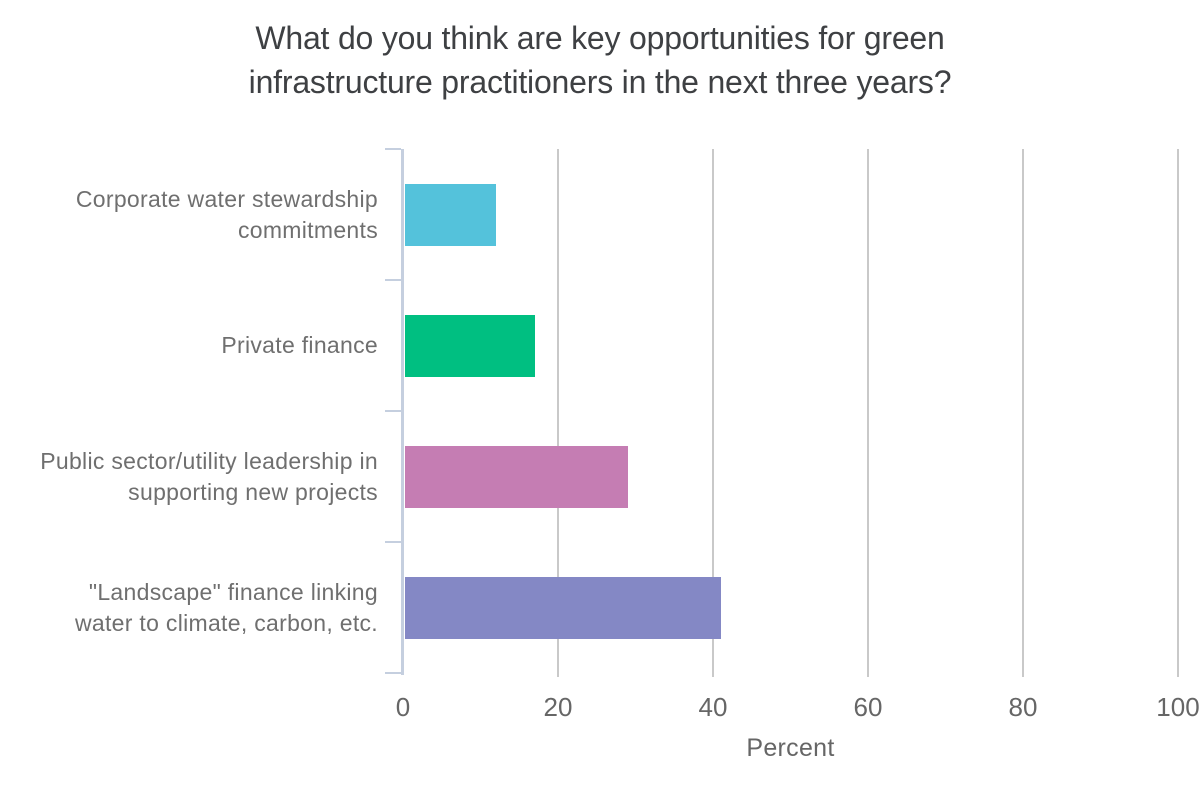 This screenshot has width=1200, height=800. I want to click on category-label-1: Private finance, so click(299, 345).